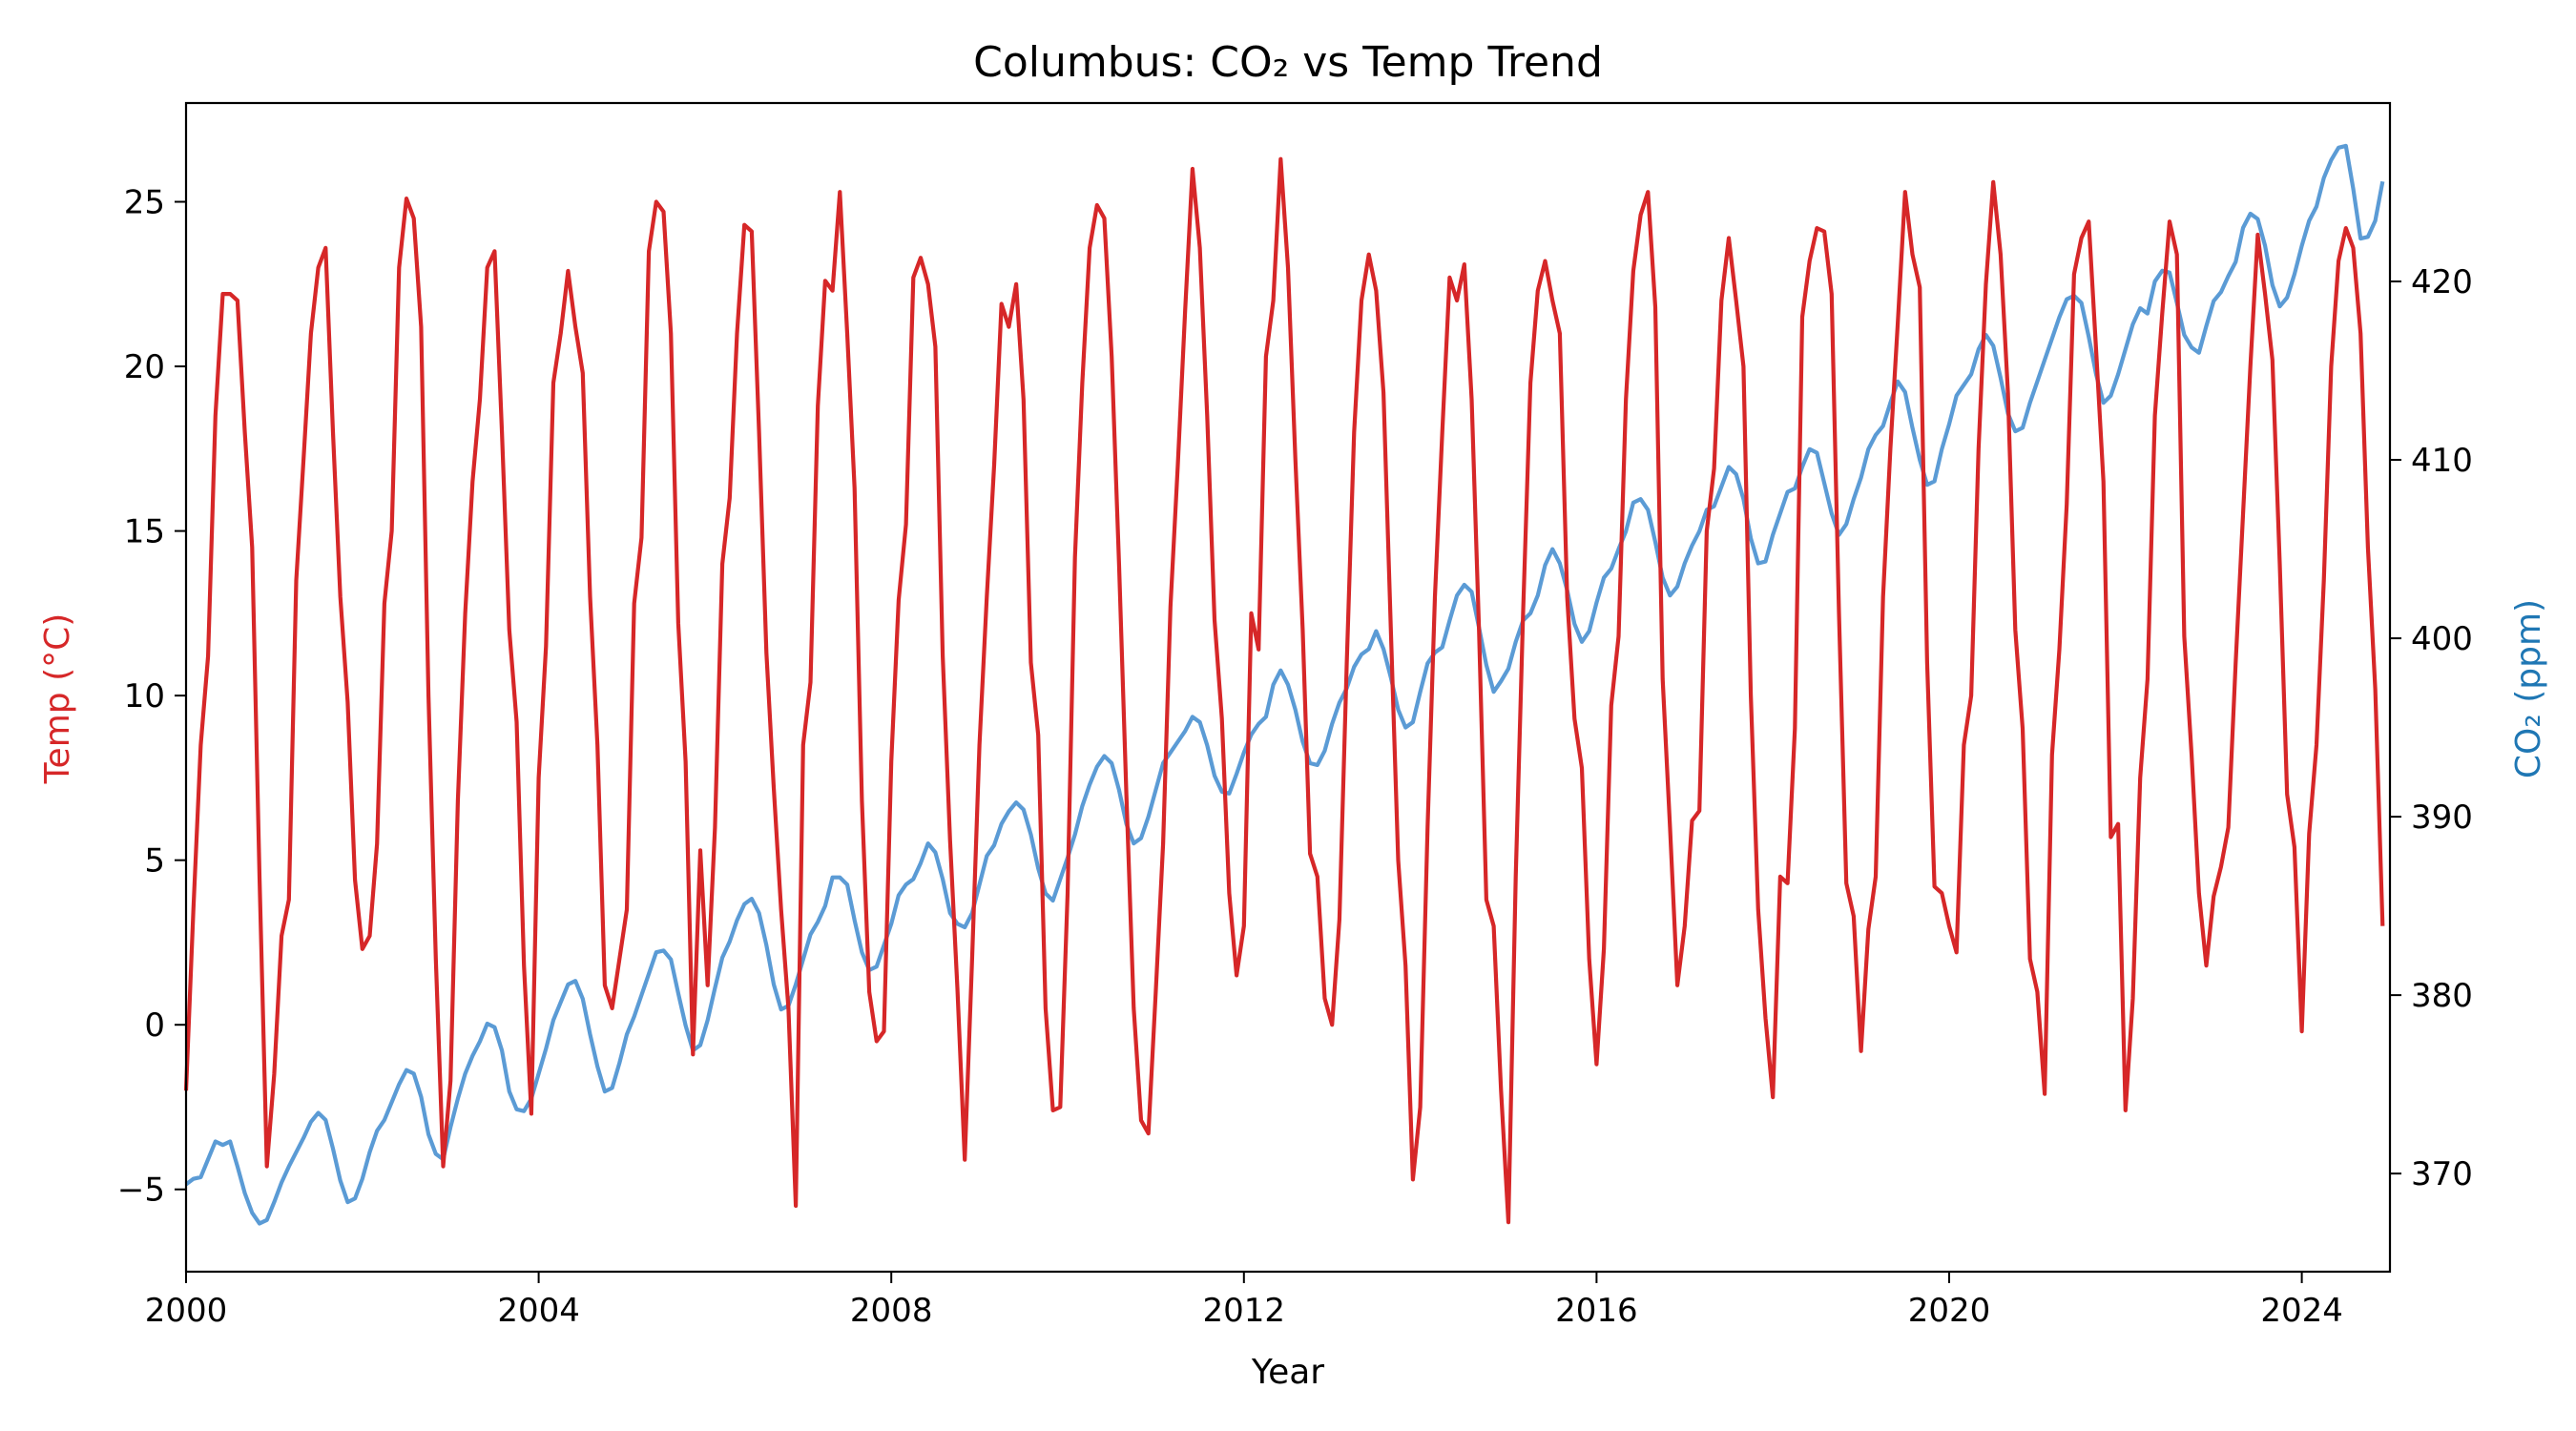  Describe the element at coordinates (2528, 688) in the screenshot. I see `right-y-axis-label: CO₂ (ppm)` at that location.